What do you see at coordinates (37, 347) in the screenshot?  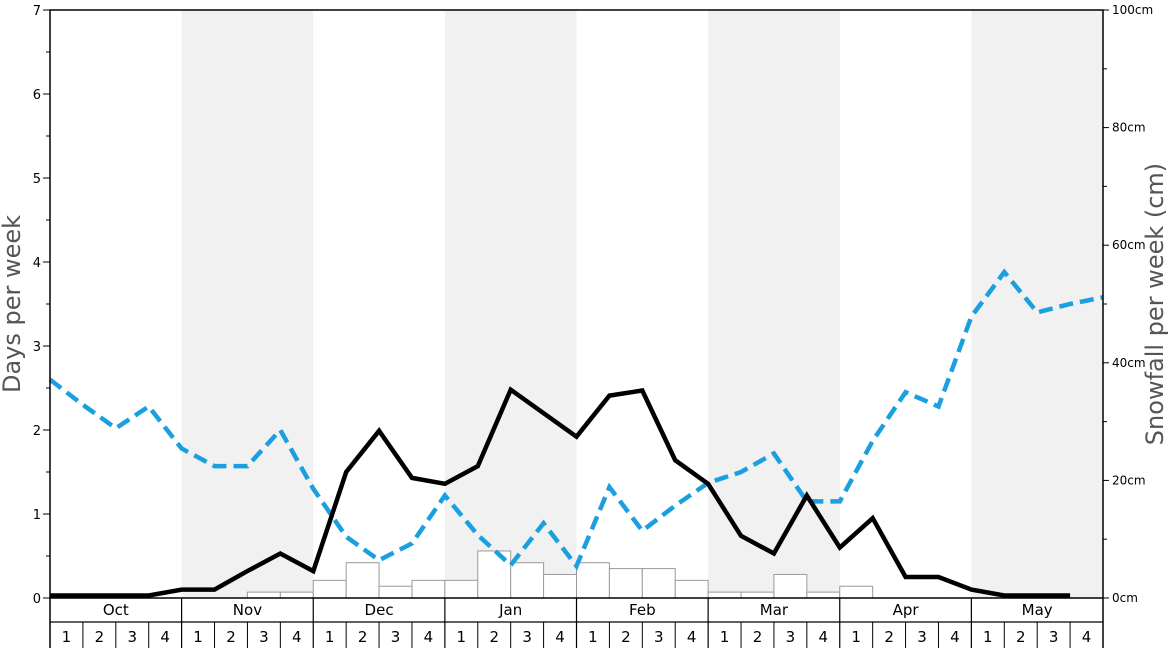 I see `left-tick-label: 3` at bounding box center [37, 347].